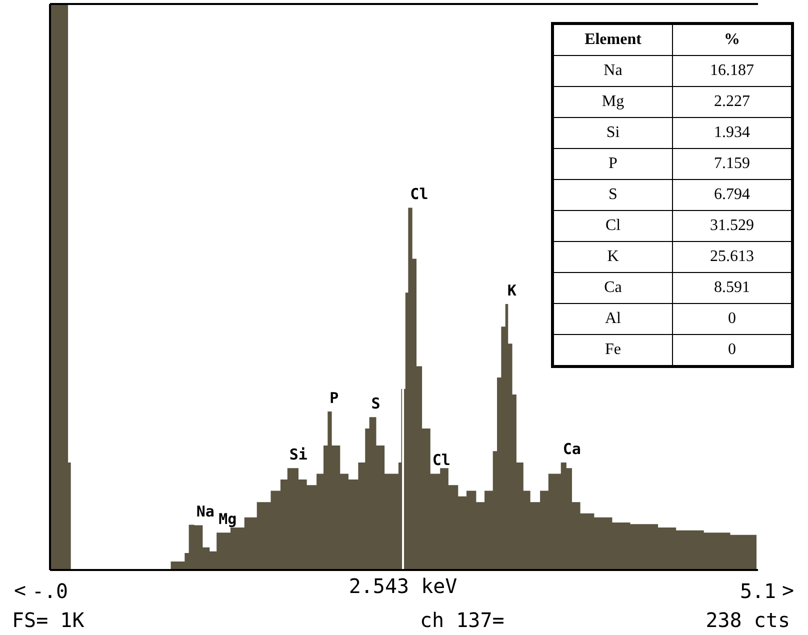 This screenshot has height=635, width=808. I want to click on annotation: %, so click(732, 40).